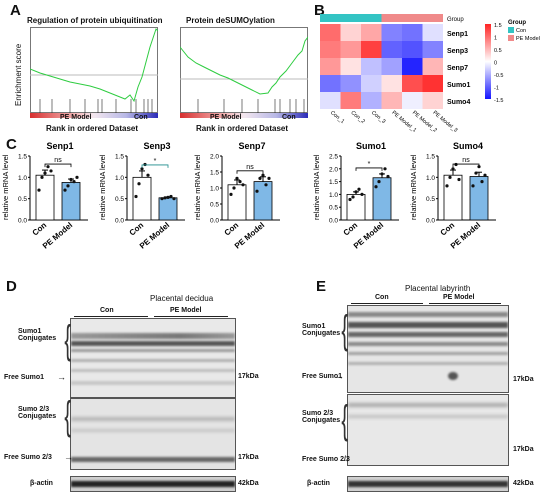  I want to click on panel-label-c: C, so click(11, 144).